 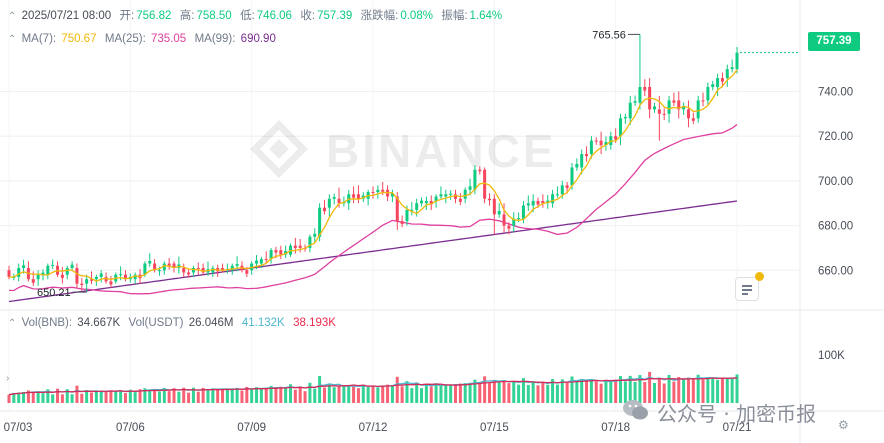 What do you see at coordinates (274, 16) in the screenshot?
I see `low-value: 746.06` at bounding box center [274, 16].